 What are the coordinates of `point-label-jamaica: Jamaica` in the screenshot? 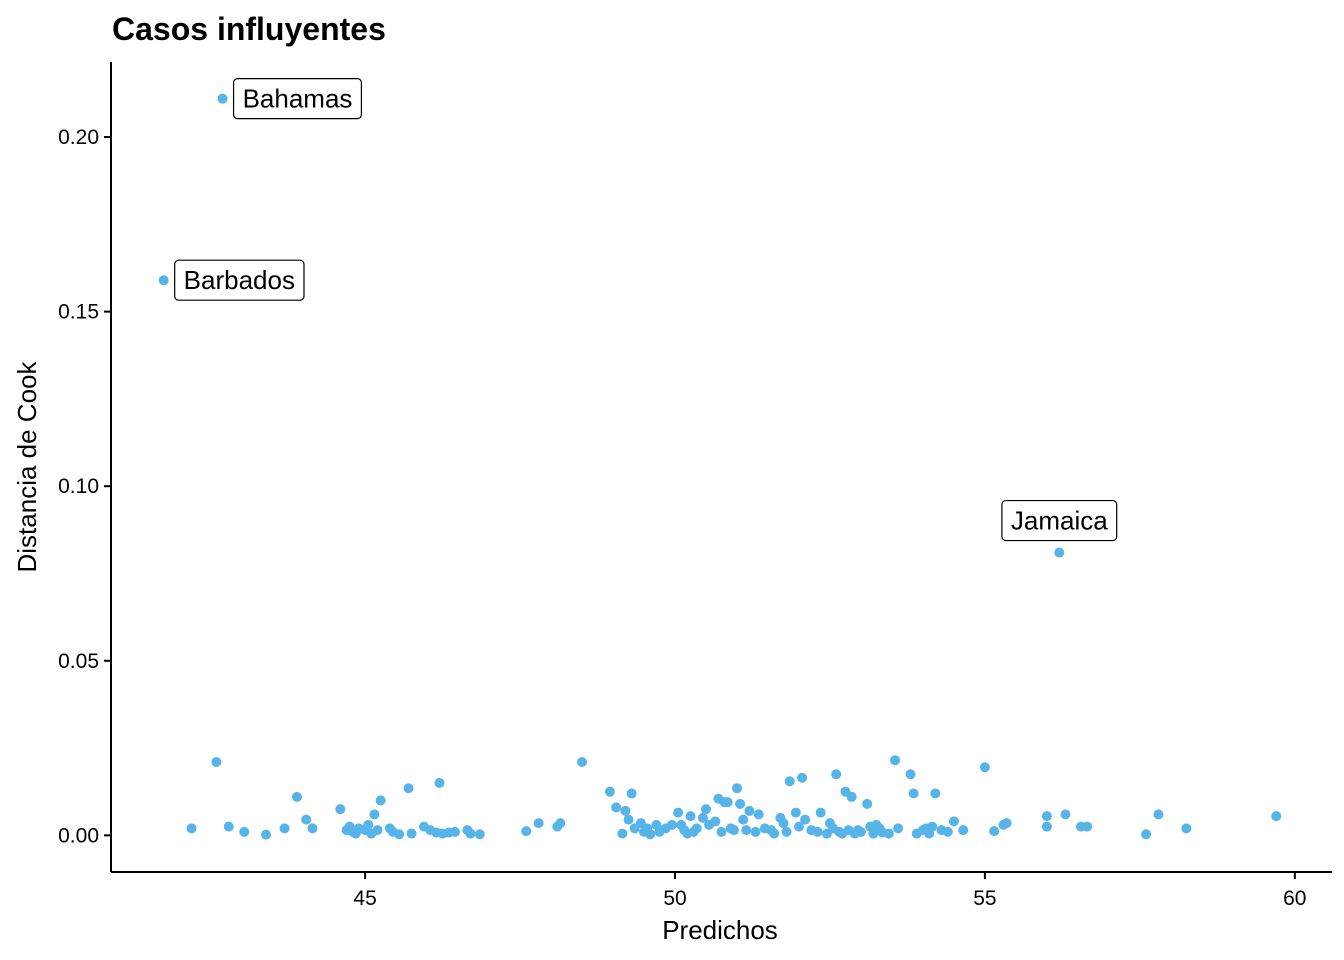 It's located at (1059, 520).